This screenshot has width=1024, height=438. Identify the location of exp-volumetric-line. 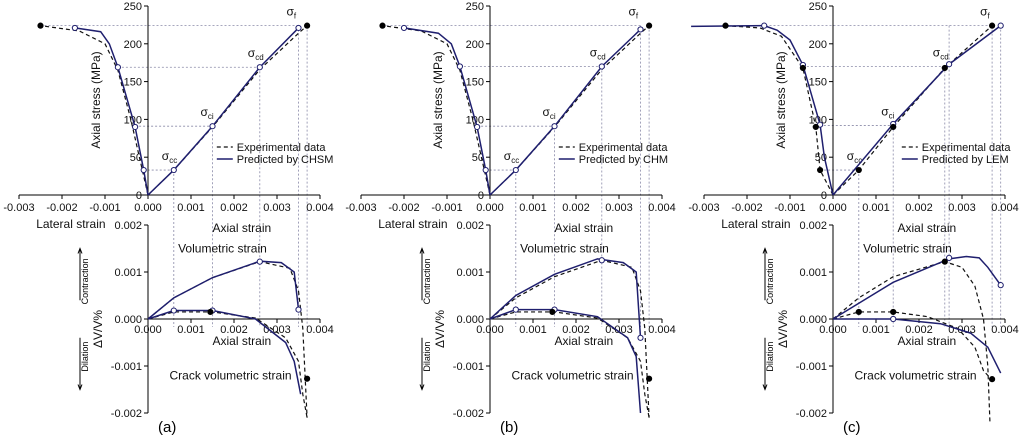
(911, 342).